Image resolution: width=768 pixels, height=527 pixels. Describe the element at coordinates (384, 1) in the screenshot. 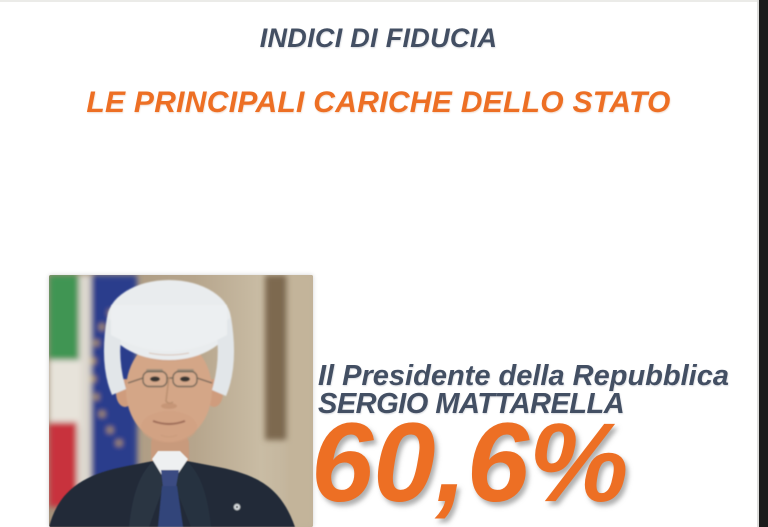

I see `top-border-line` at that location.